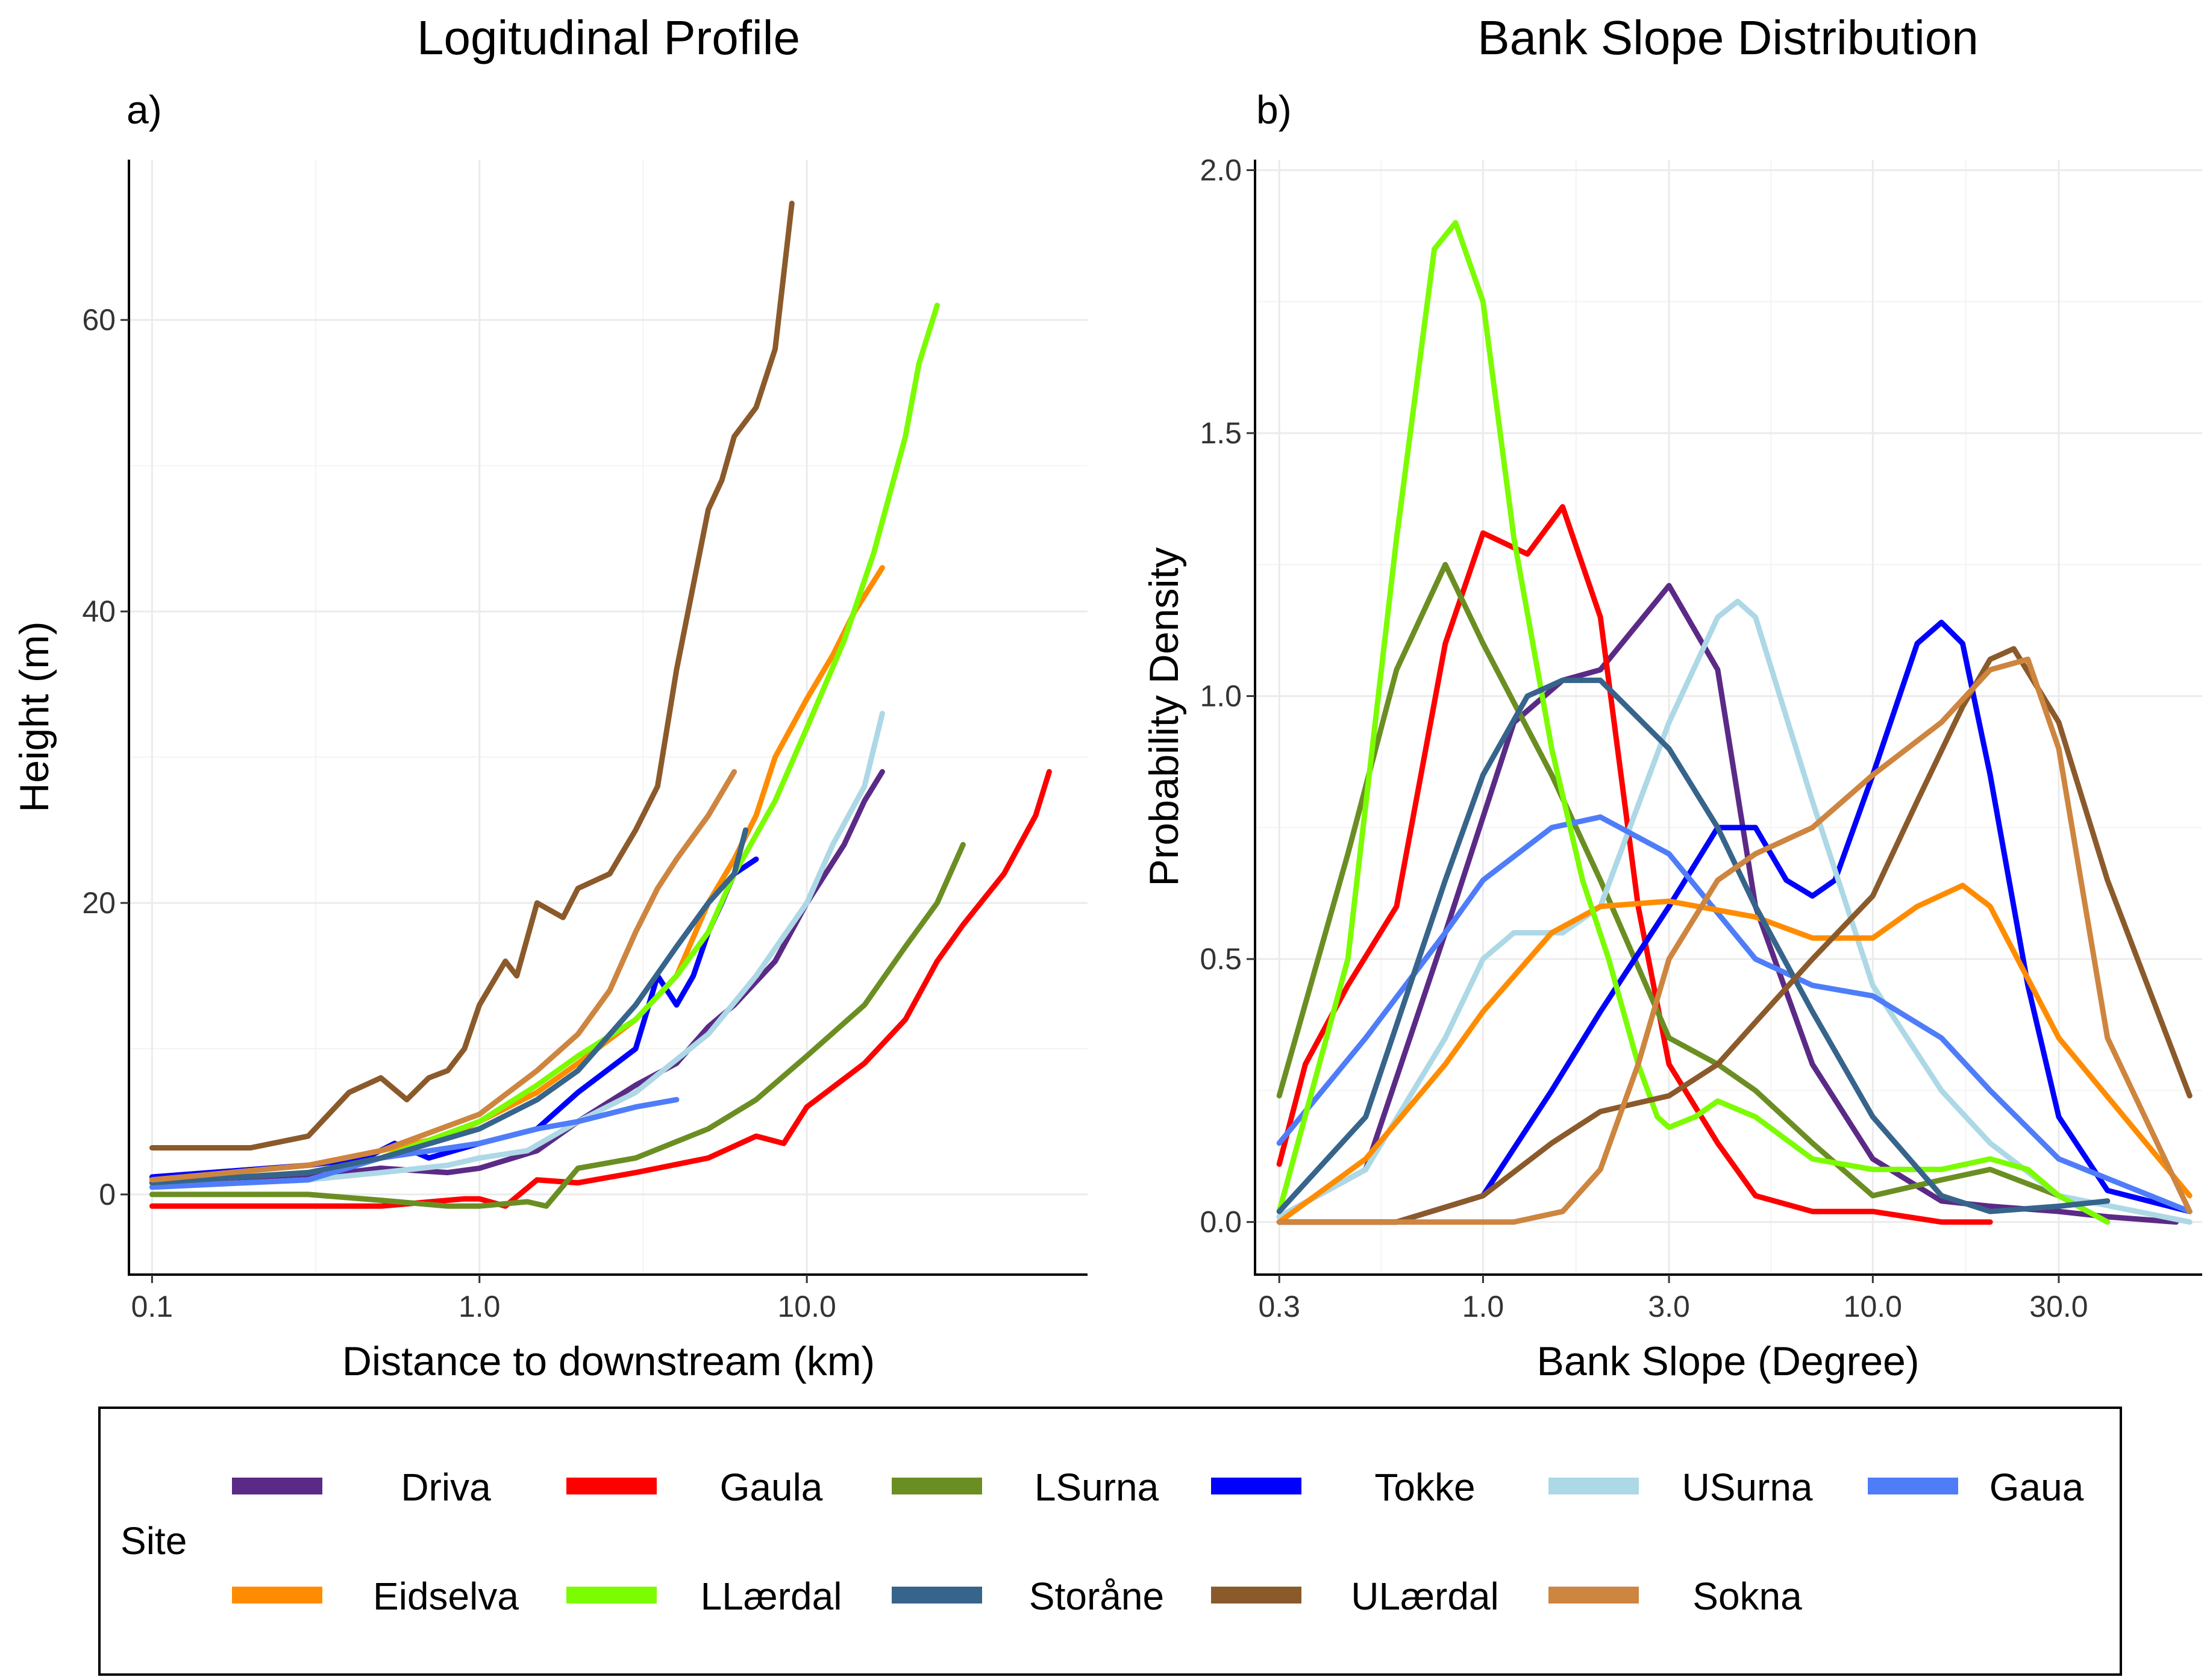 The image size is (2207, 1680). Describe the element at coordinates (144, 109) in the screenshot. I see `panel-a-tag: a)` at that location.